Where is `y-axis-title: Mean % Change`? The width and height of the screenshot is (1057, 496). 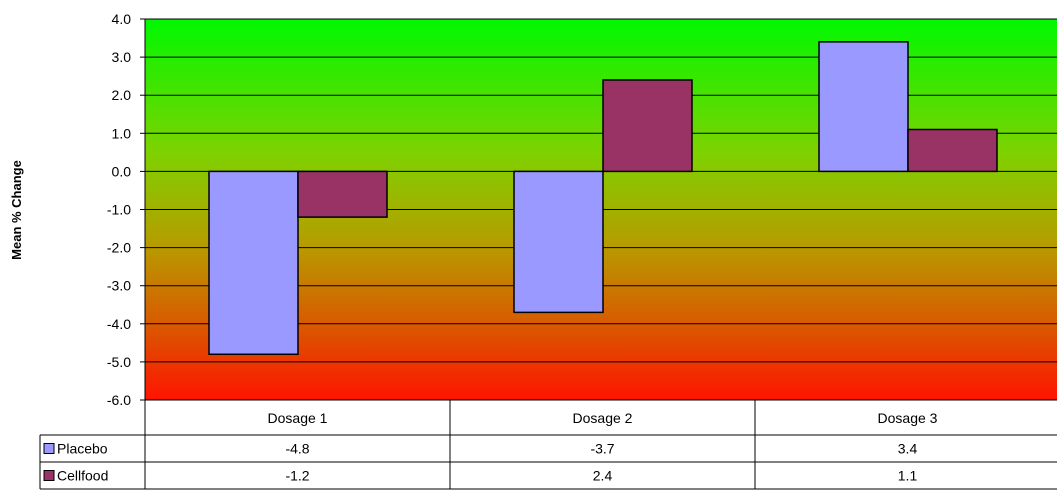
y-axis-title: Mean % Change is located at coordinates (16, 210).